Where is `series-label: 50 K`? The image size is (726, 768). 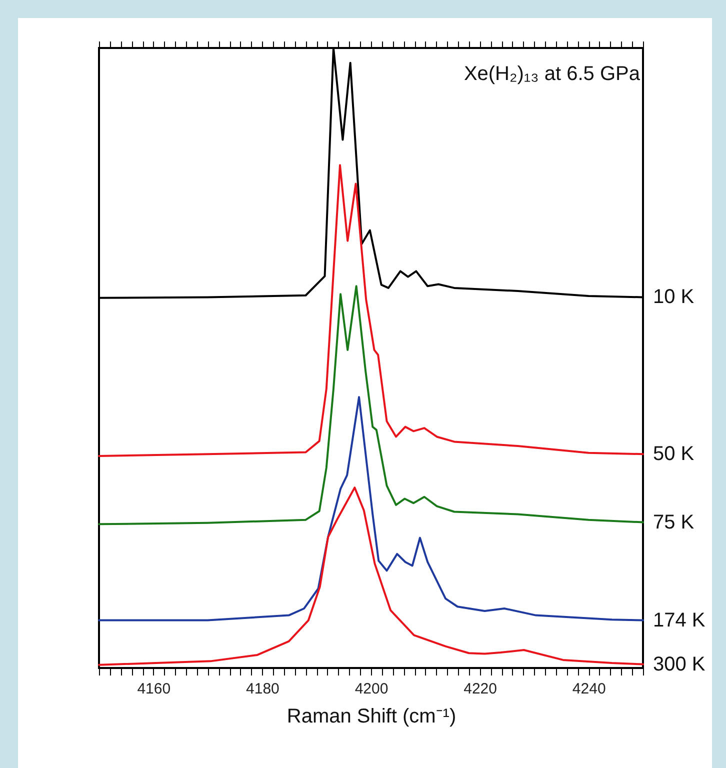 series-label: 50 K is located at coordinates (674, 454).